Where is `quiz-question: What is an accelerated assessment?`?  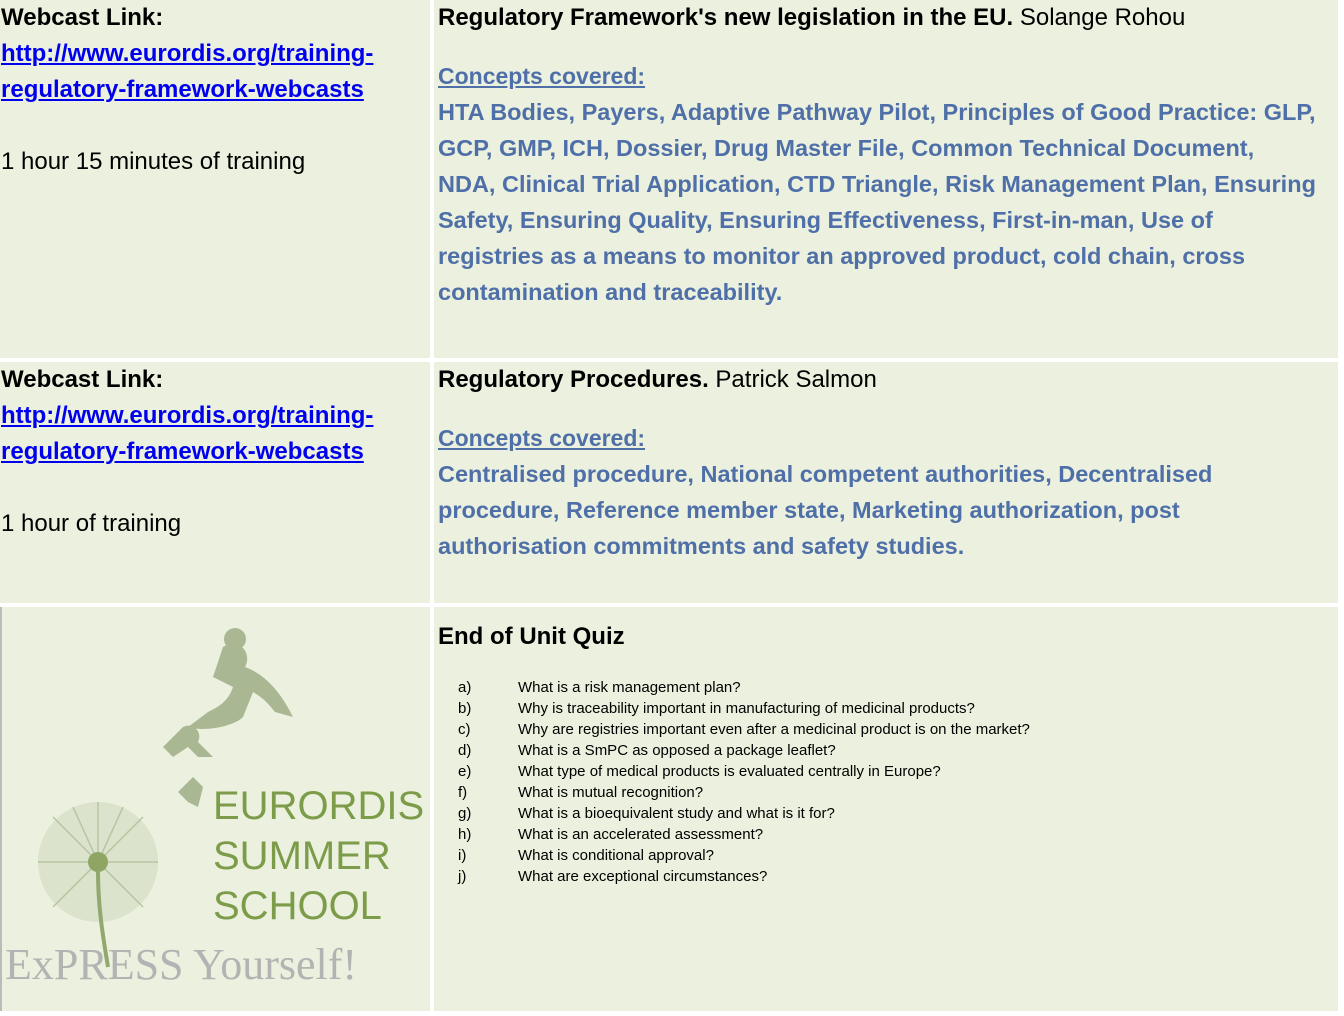 quiz-question: What is an accelerated assessment? is located at coordinates (641, 834).